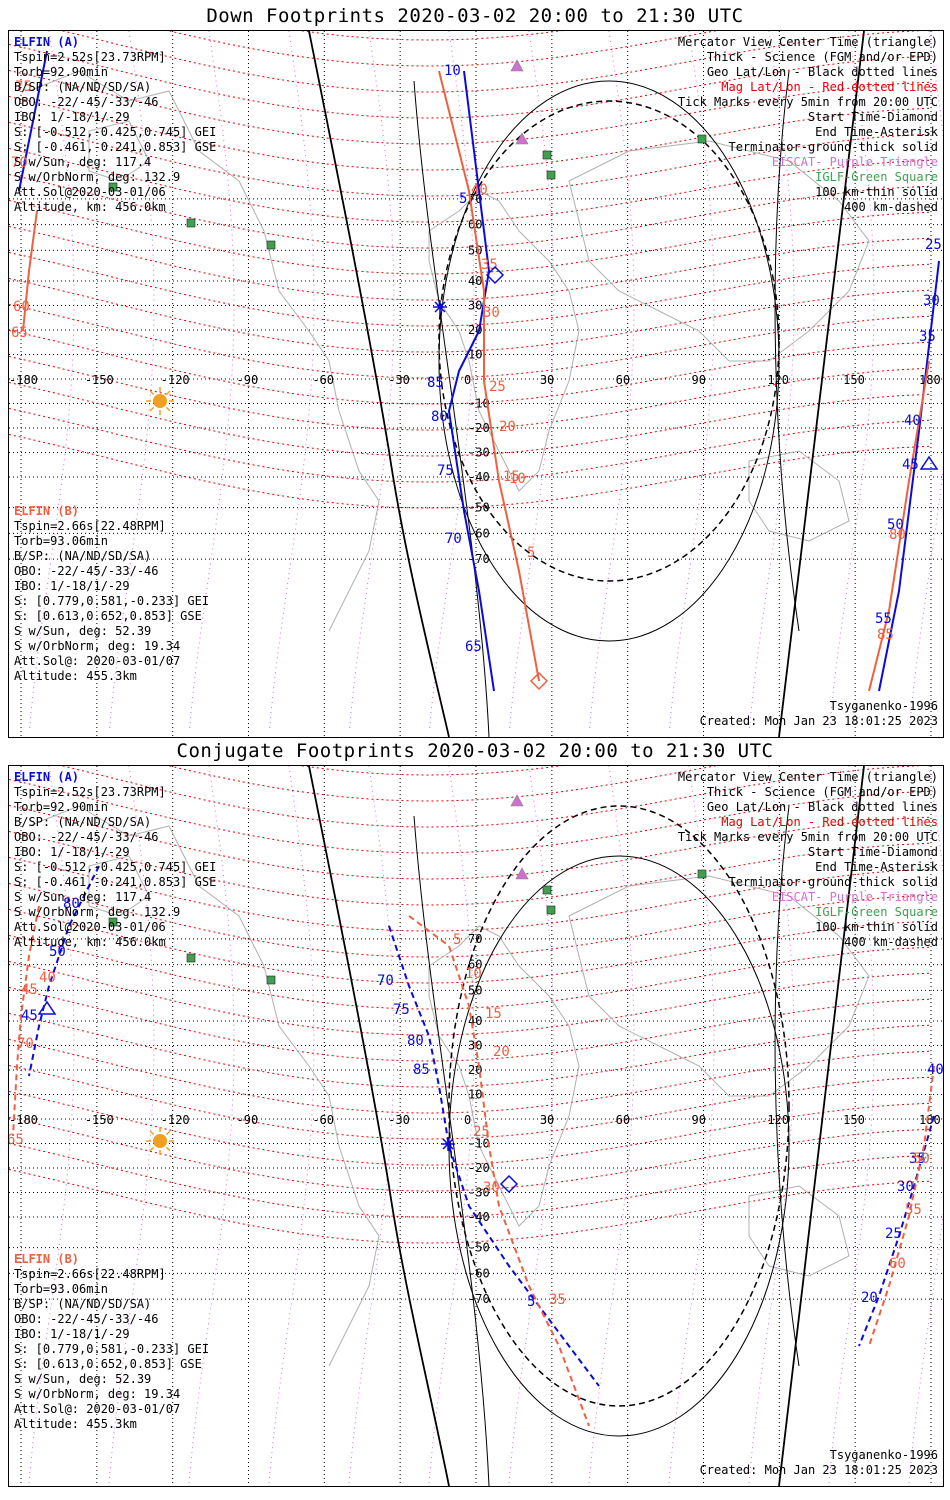 This screenshot has width=950, height=1500. I want to click on elfin-a-tick-label: 35, so click(917, 1159).